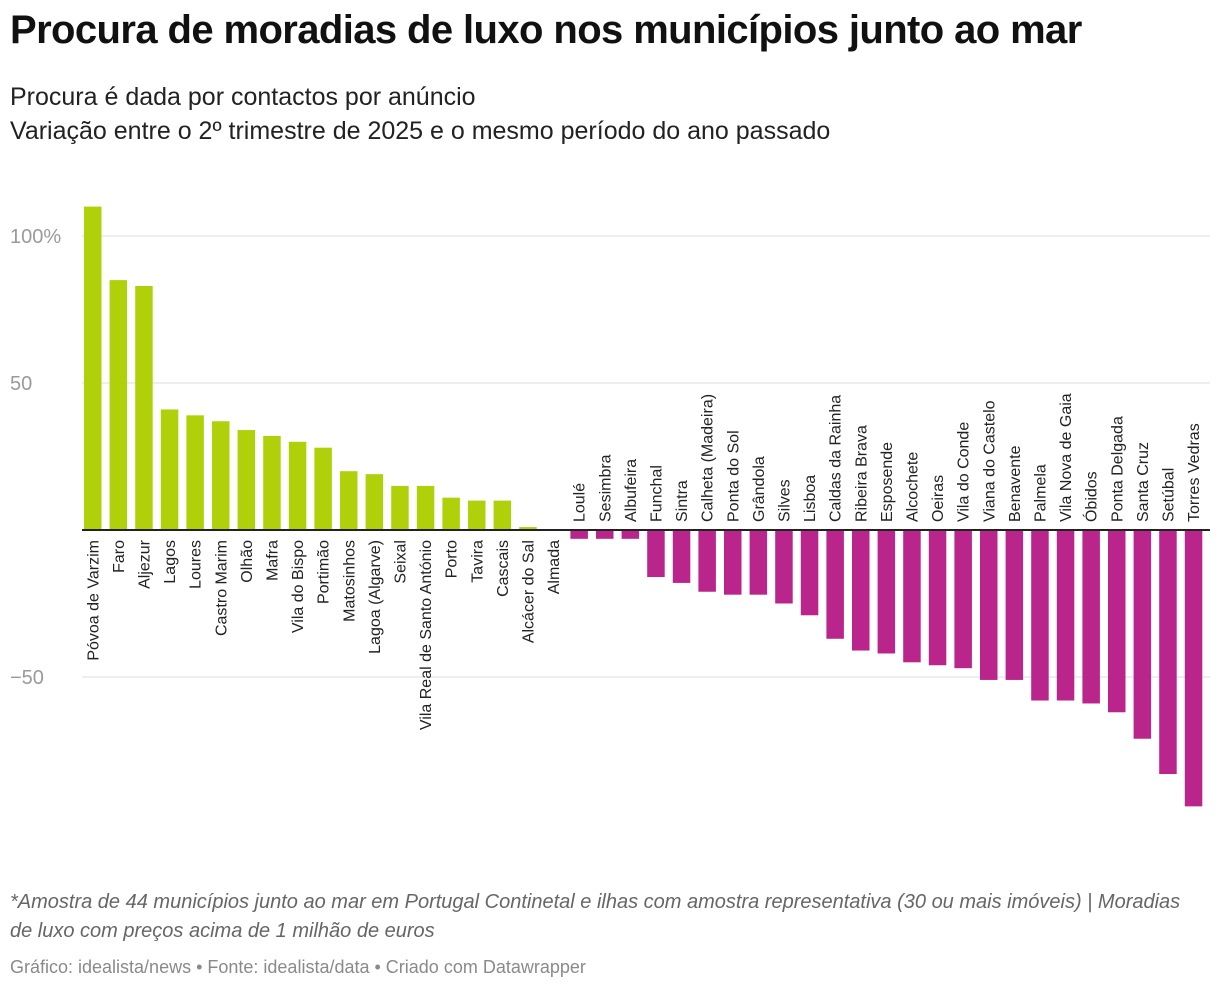  I want to click on category-label: Ponta do Sol, so click(733, 476).